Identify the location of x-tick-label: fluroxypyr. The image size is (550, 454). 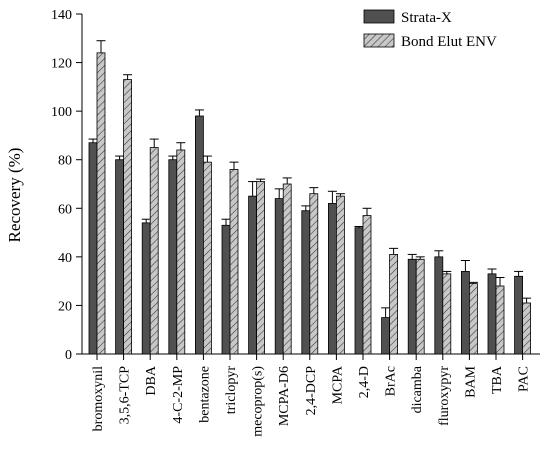
(444, 396).